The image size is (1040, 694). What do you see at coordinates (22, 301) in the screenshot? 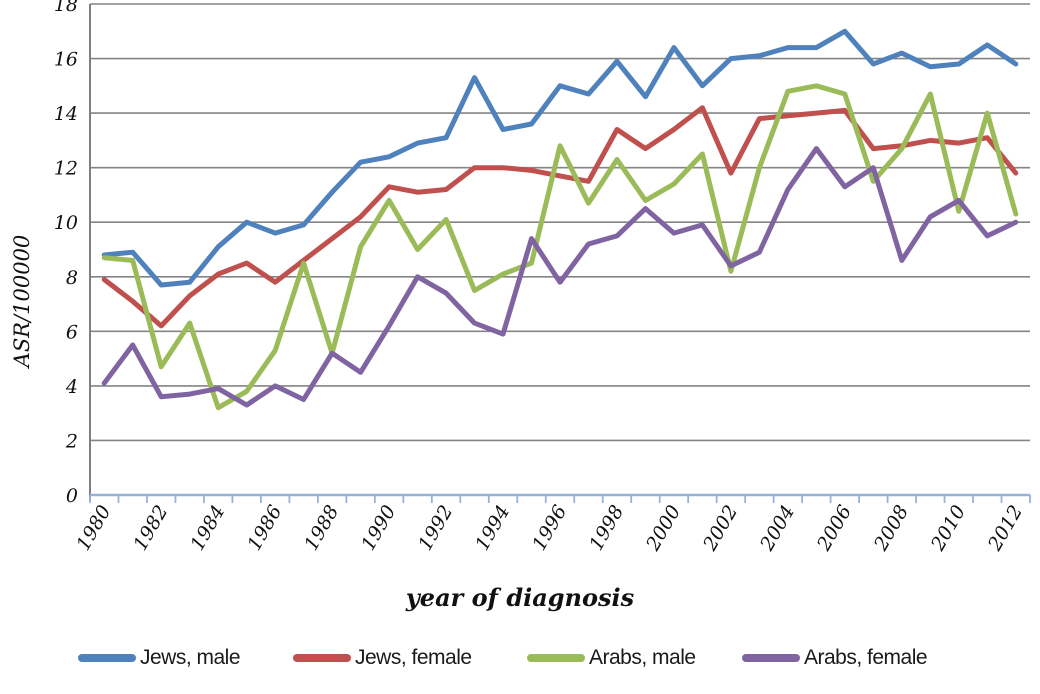
I see `y-axis-title: ASR/100000` at bounding box center [22, 301].